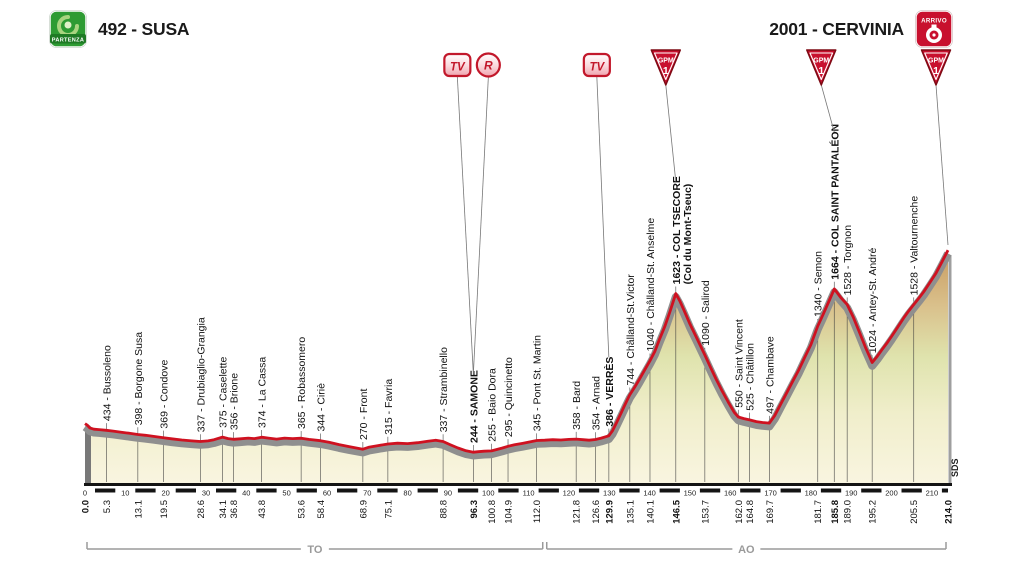 The width and height of the screenshot is (1024, 576). What do you see at coordinates (86, 506) in the screenshot?
I see `km-value: 0.0` at bounding box center [86, 506].